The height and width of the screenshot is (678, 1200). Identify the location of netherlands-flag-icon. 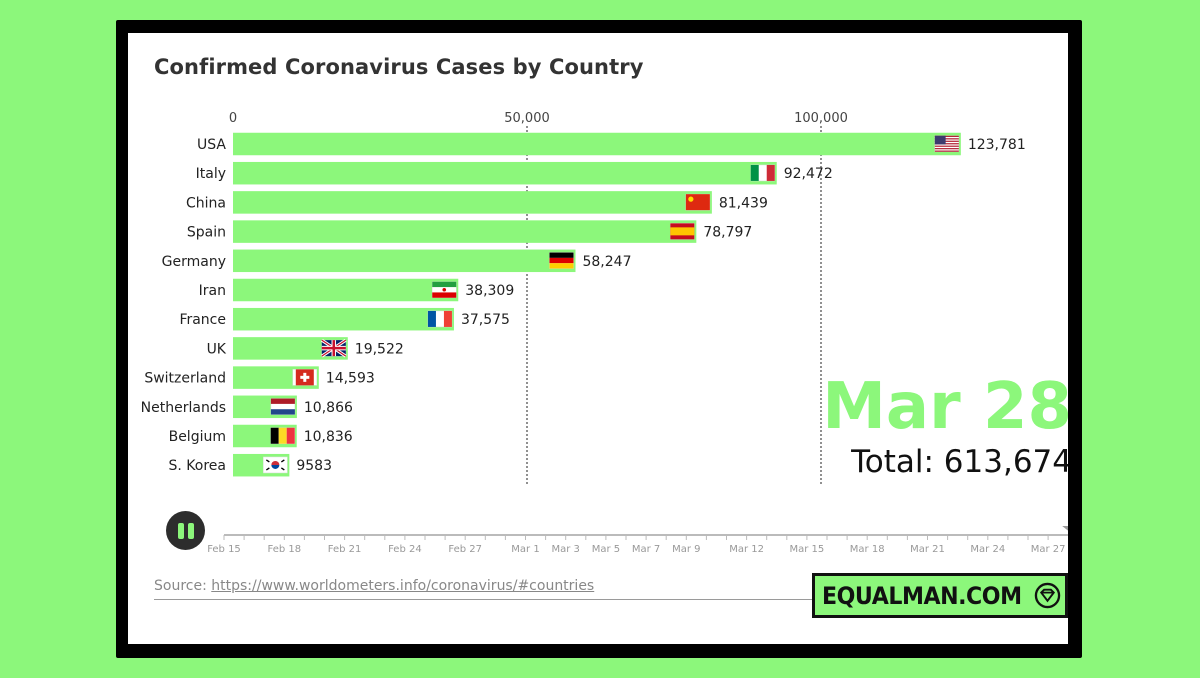
(283, 406).